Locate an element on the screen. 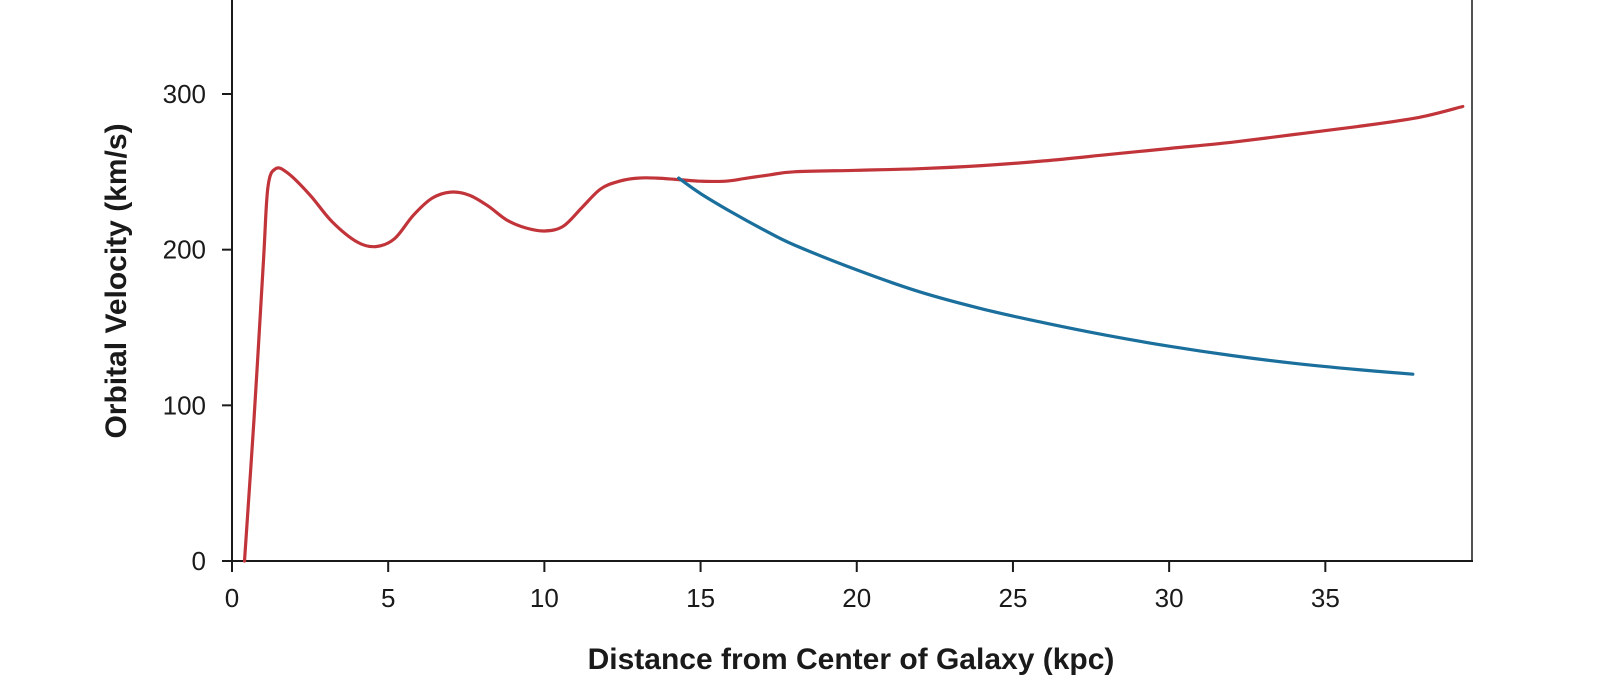  x-tick-label: 15 is located at coordinates (700, 598).